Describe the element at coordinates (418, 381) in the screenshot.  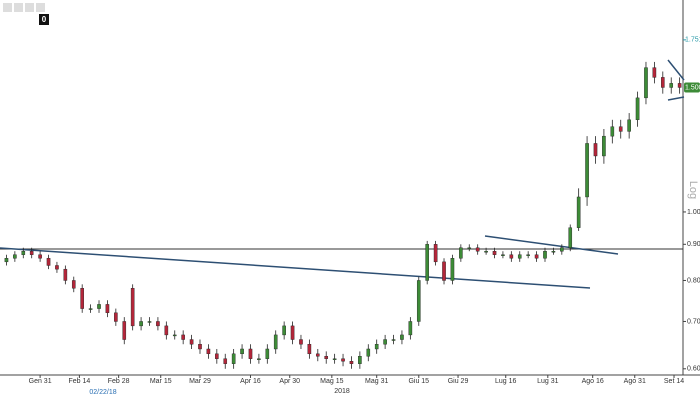
I see `x-tick-label: Giu 15` at that location.